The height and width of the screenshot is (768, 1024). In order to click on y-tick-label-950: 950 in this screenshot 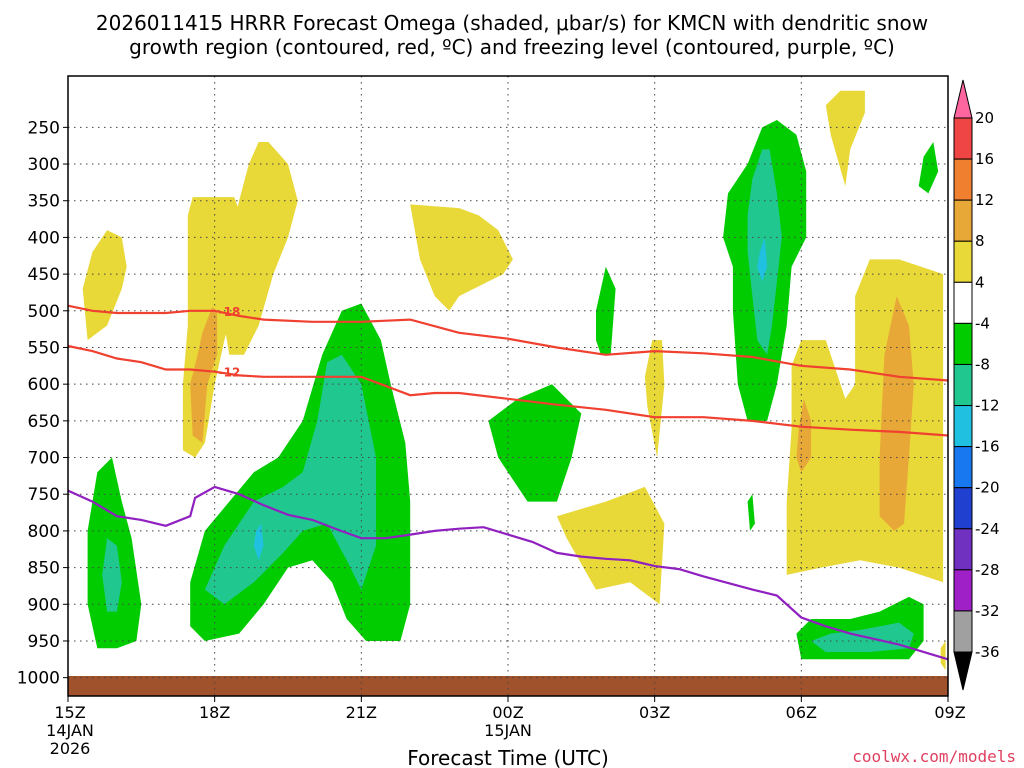, I will do `click(44, 642)`.